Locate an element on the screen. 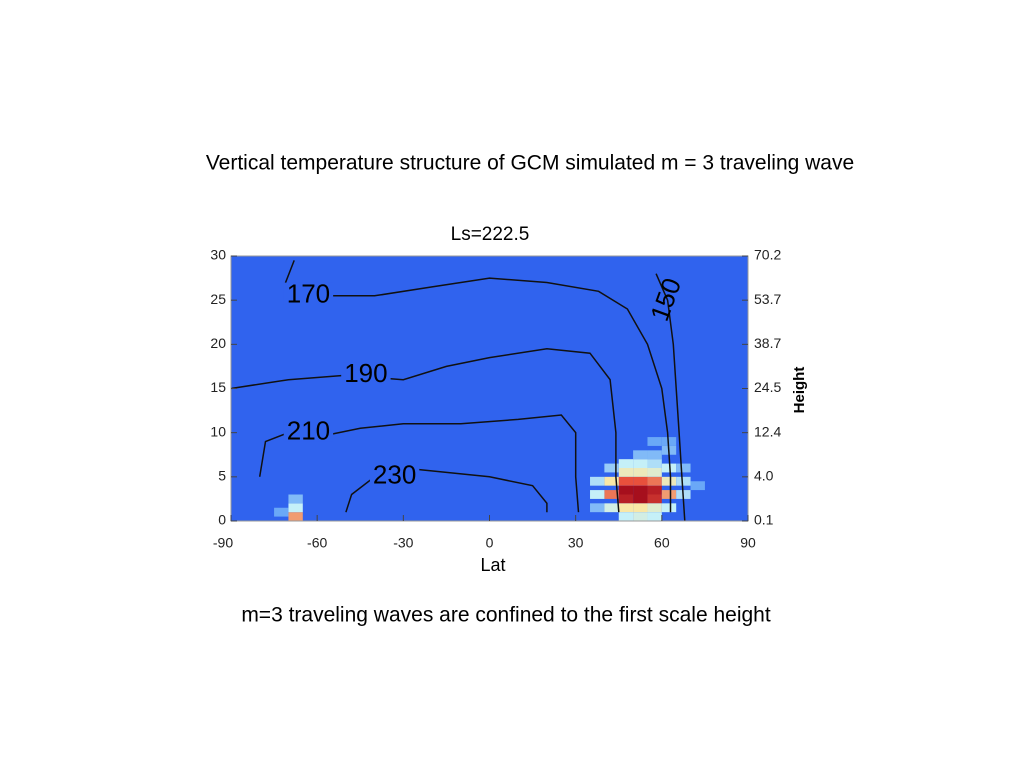 The width and height of the screenshot is (1024, 768). y-tick-label: 10 is located at coordinates (218, 431).